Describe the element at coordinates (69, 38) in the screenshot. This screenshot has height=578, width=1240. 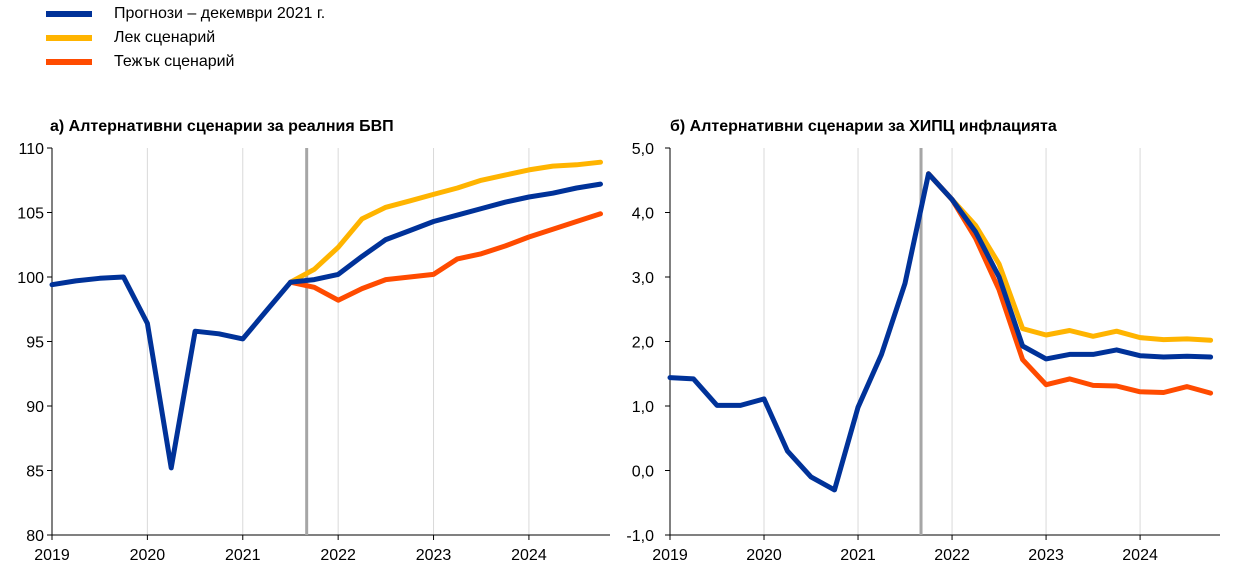
I see `legend-swatch-mild` at that location.